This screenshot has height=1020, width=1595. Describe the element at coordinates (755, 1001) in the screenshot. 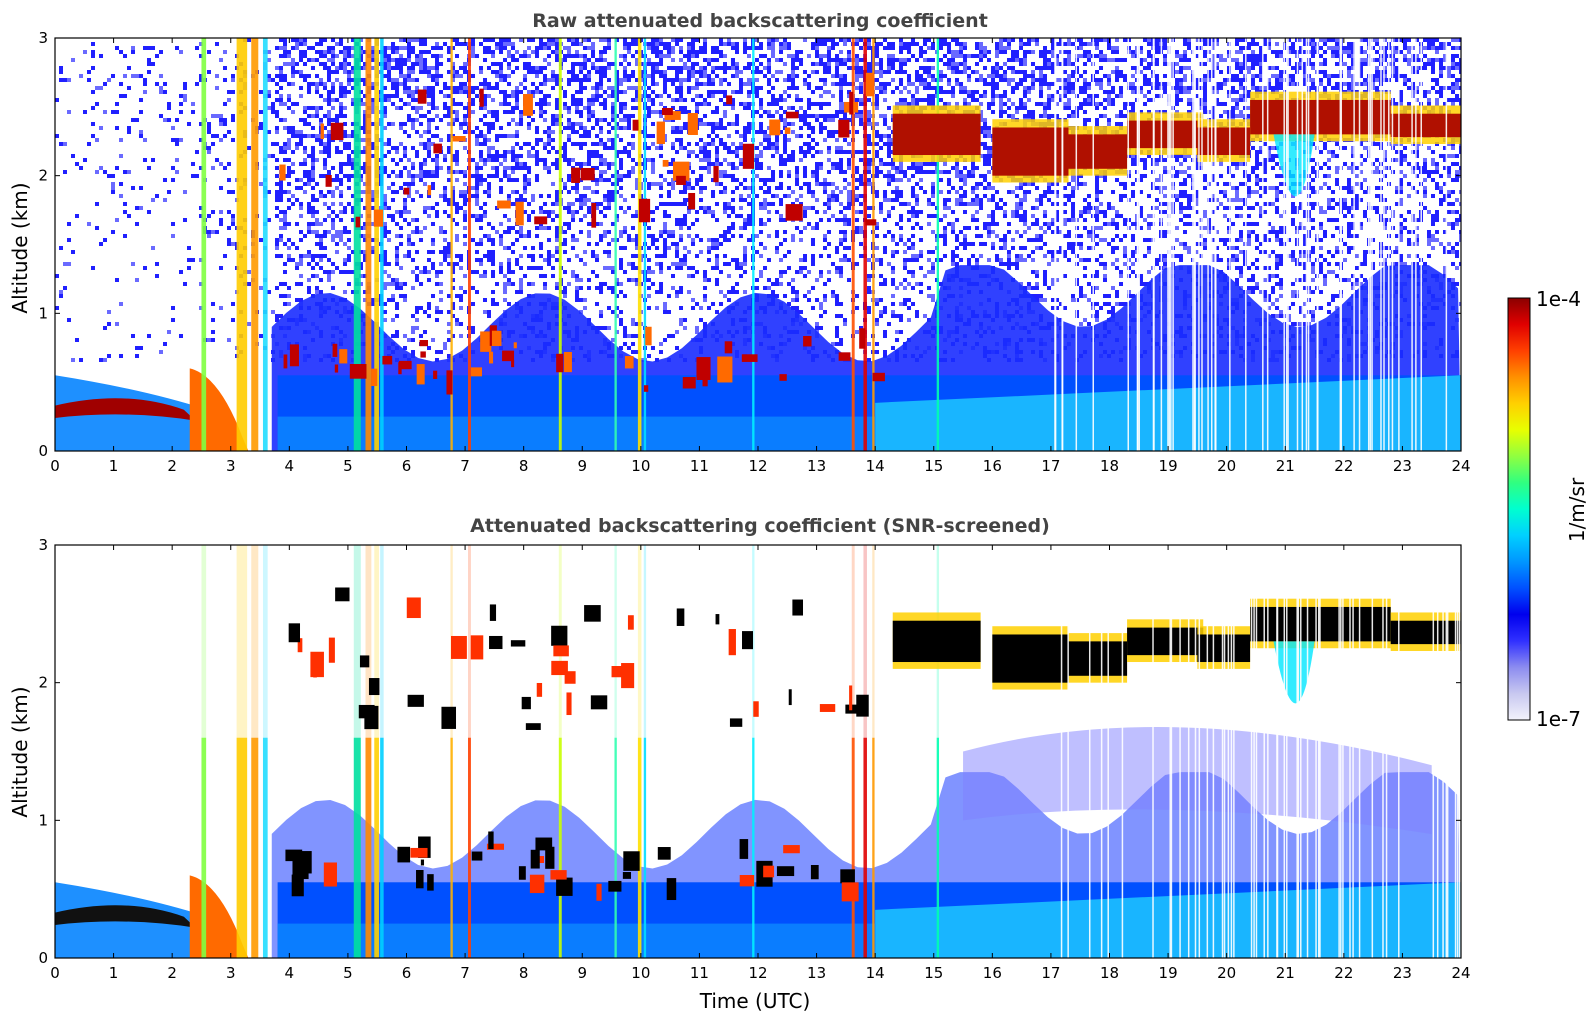

I see `x-axis-label: Time (UTC)` at that location.